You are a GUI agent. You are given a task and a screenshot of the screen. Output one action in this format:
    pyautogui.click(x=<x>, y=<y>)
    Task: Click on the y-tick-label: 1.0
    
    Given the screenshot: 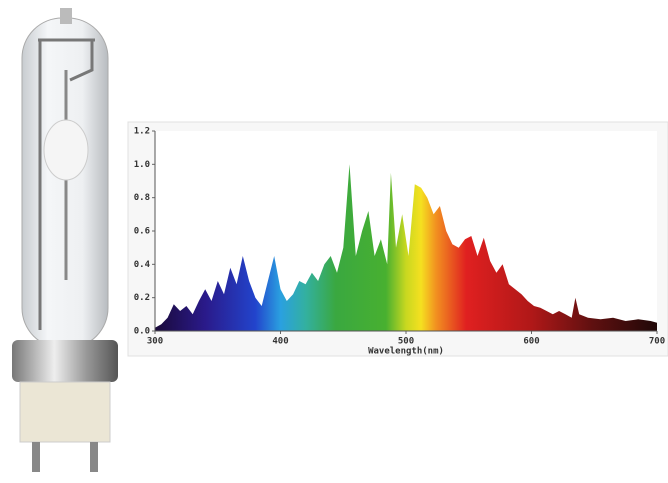 What is the action you would take?
    pyautogui.click(x=142, y=165)
    